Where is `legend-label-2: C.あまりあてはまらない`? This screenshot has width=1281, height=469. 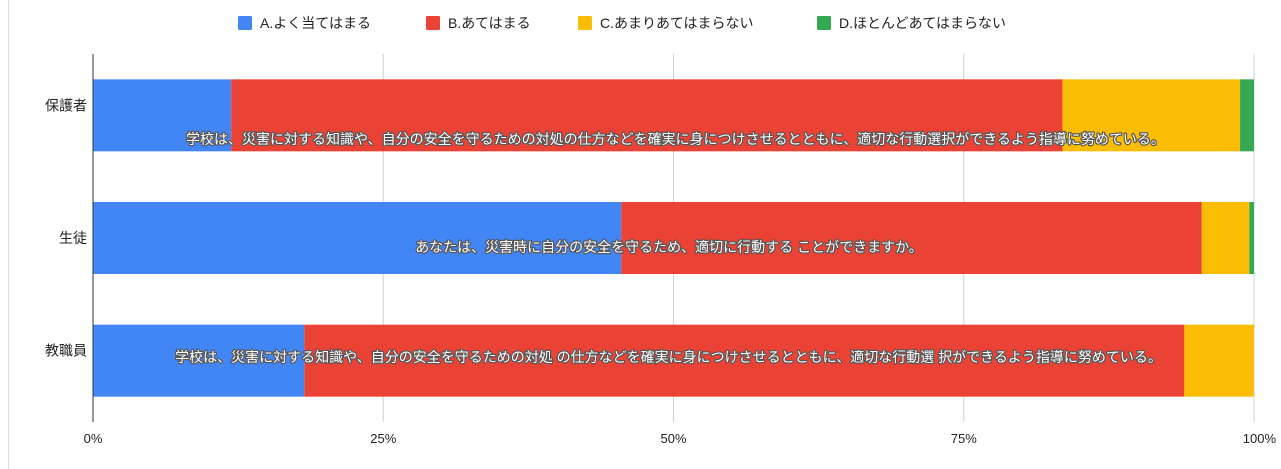 legend-label-2: C.あまりあてはまらない is located at coordinates (676, 23).